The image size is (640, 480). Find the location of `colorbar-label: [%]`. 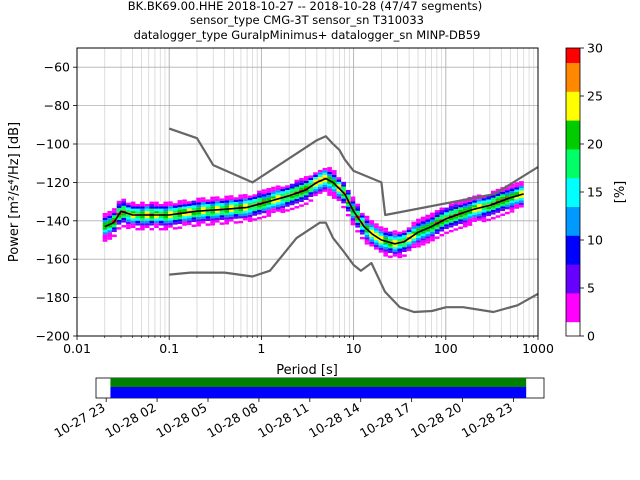

colorbar-label: [%] is located at coordinates (620, 192).